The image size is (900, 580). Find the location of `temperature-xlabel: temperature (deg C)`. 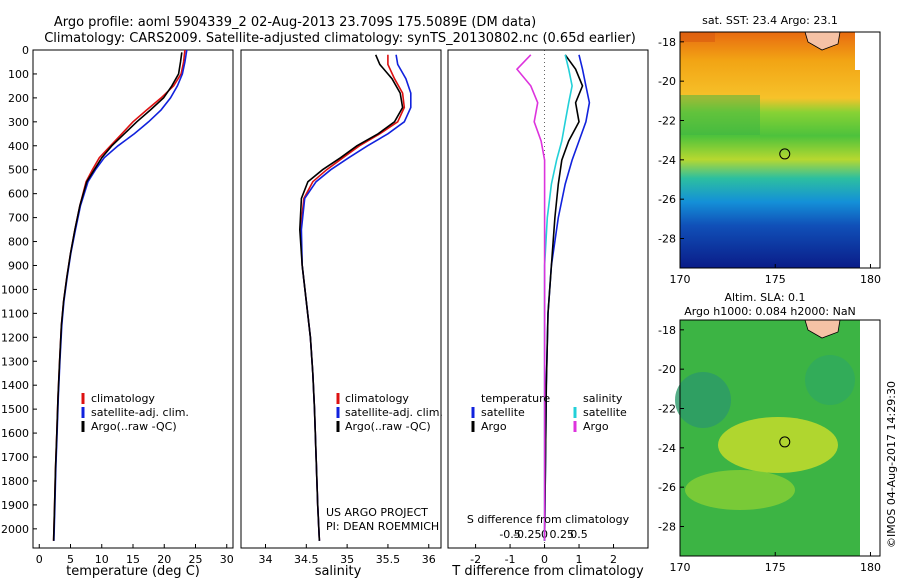

temperature-xlabel: temperature (deg C) is located at coordinates (133, 571).